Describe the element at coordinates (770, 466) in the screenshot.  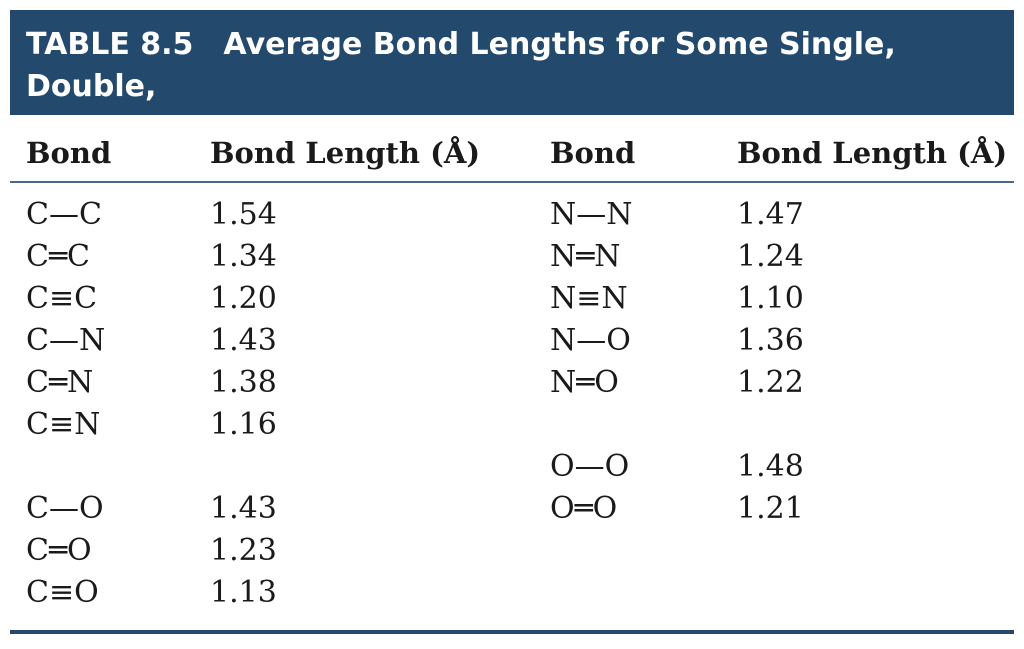
I see `length-cell: 1.48` at that location.